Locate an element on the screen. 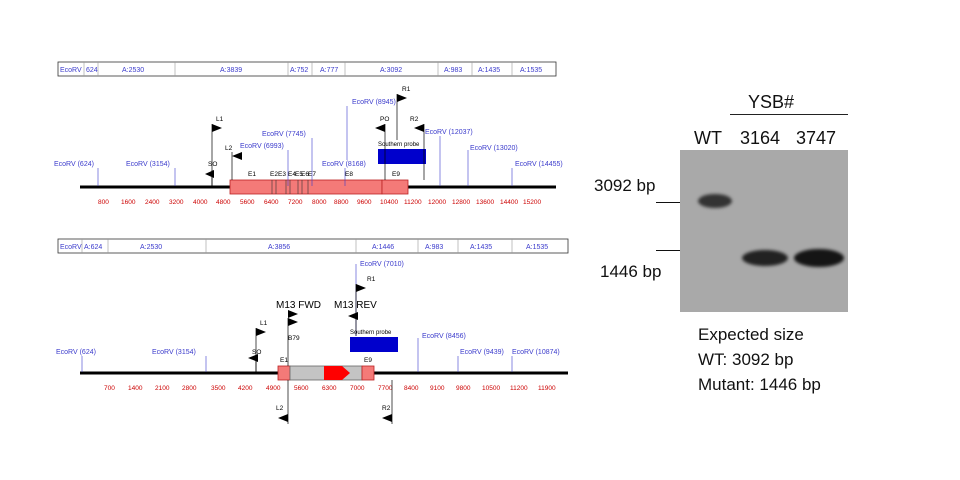 This screenshot has height=480, width=960. ecorv-site: EcoRV (624) is located at coordinates (76, 352).